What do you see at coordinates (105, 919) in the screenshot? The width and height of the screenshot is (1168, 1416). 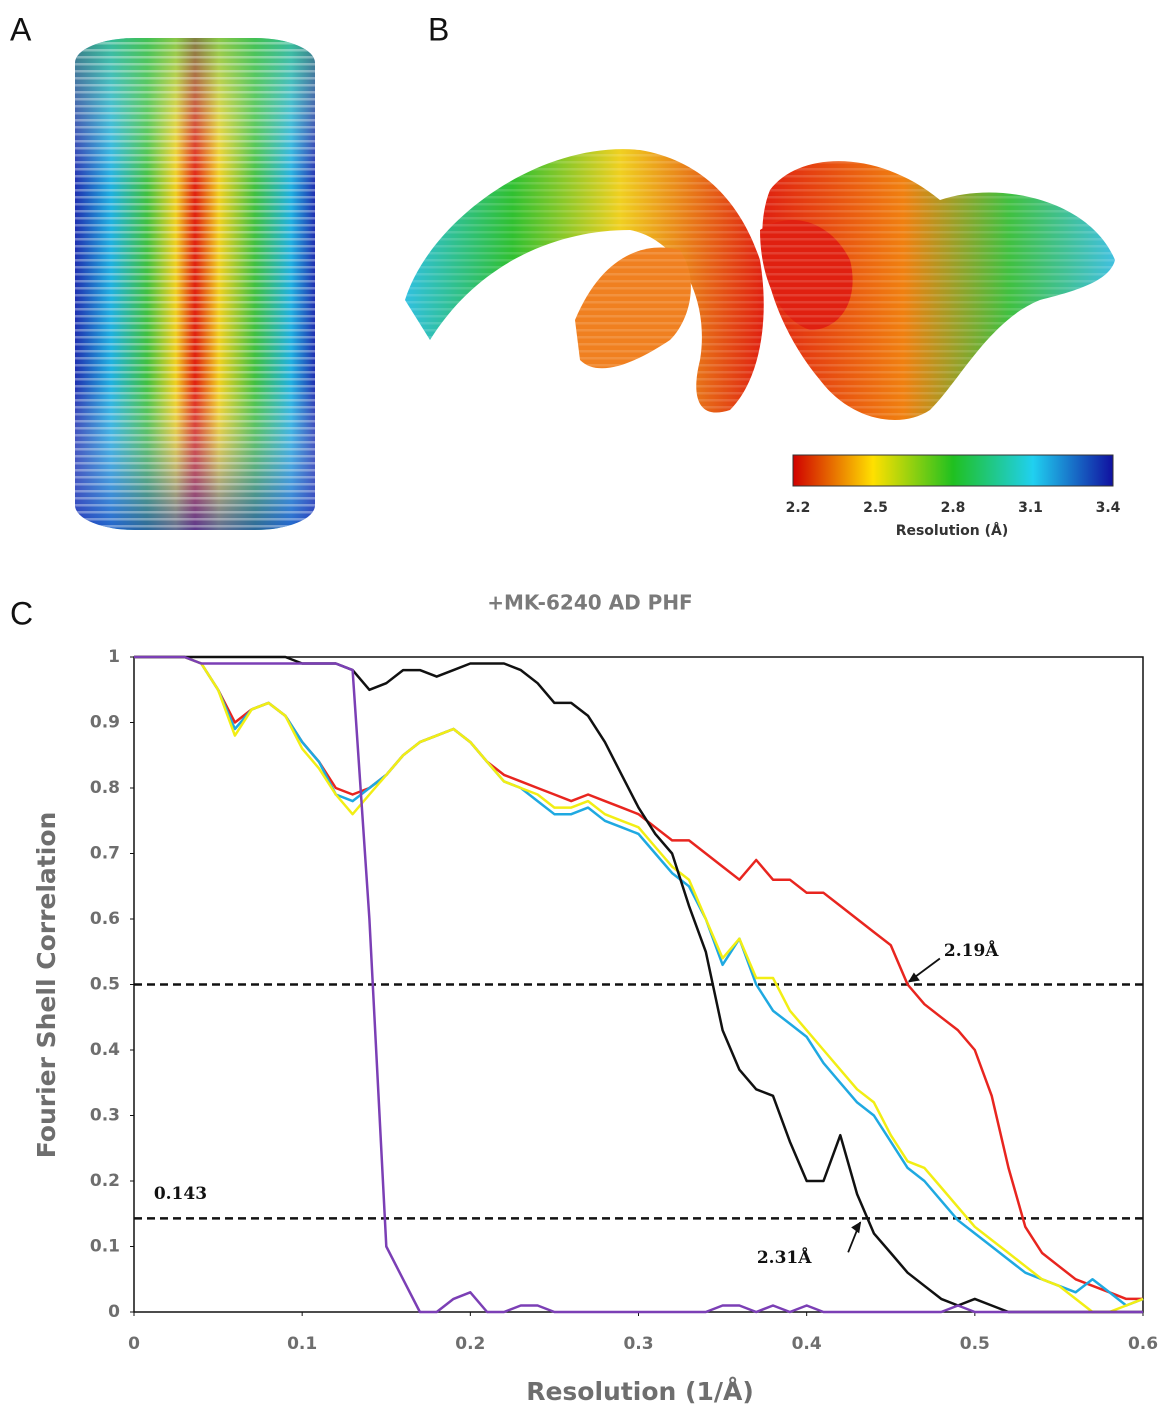 I see `y-tick-label: 0.6` at bounding box center [105, 919].